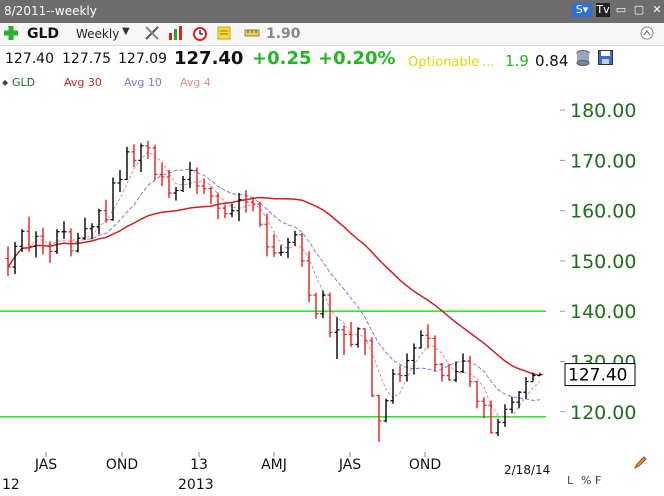 This screenshot has height=496, width=664. What do you see at coordinates (552, 61) in the screenshot?
I see `extra-value-2: 0.84` at bounding box center [552, 61].